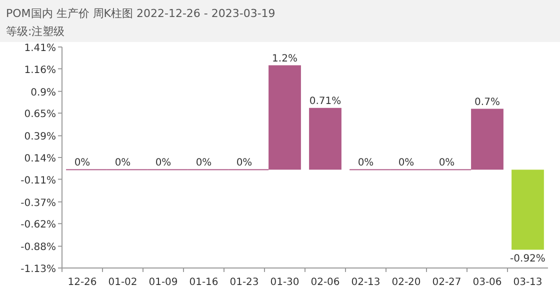  Describe the element at coordinates (38, 248) in the screenshot. I see `y-tick-label: -0.88%` at that location.